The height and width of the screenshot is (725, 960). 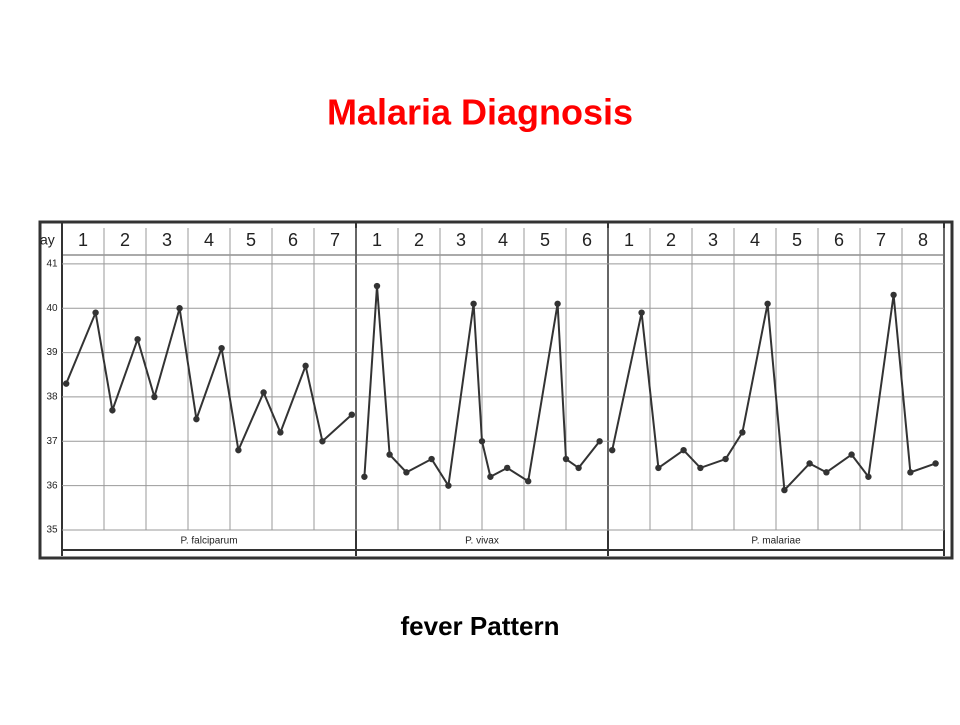 I want to click on y-tick-label: 38, so click(x=52, y=397).